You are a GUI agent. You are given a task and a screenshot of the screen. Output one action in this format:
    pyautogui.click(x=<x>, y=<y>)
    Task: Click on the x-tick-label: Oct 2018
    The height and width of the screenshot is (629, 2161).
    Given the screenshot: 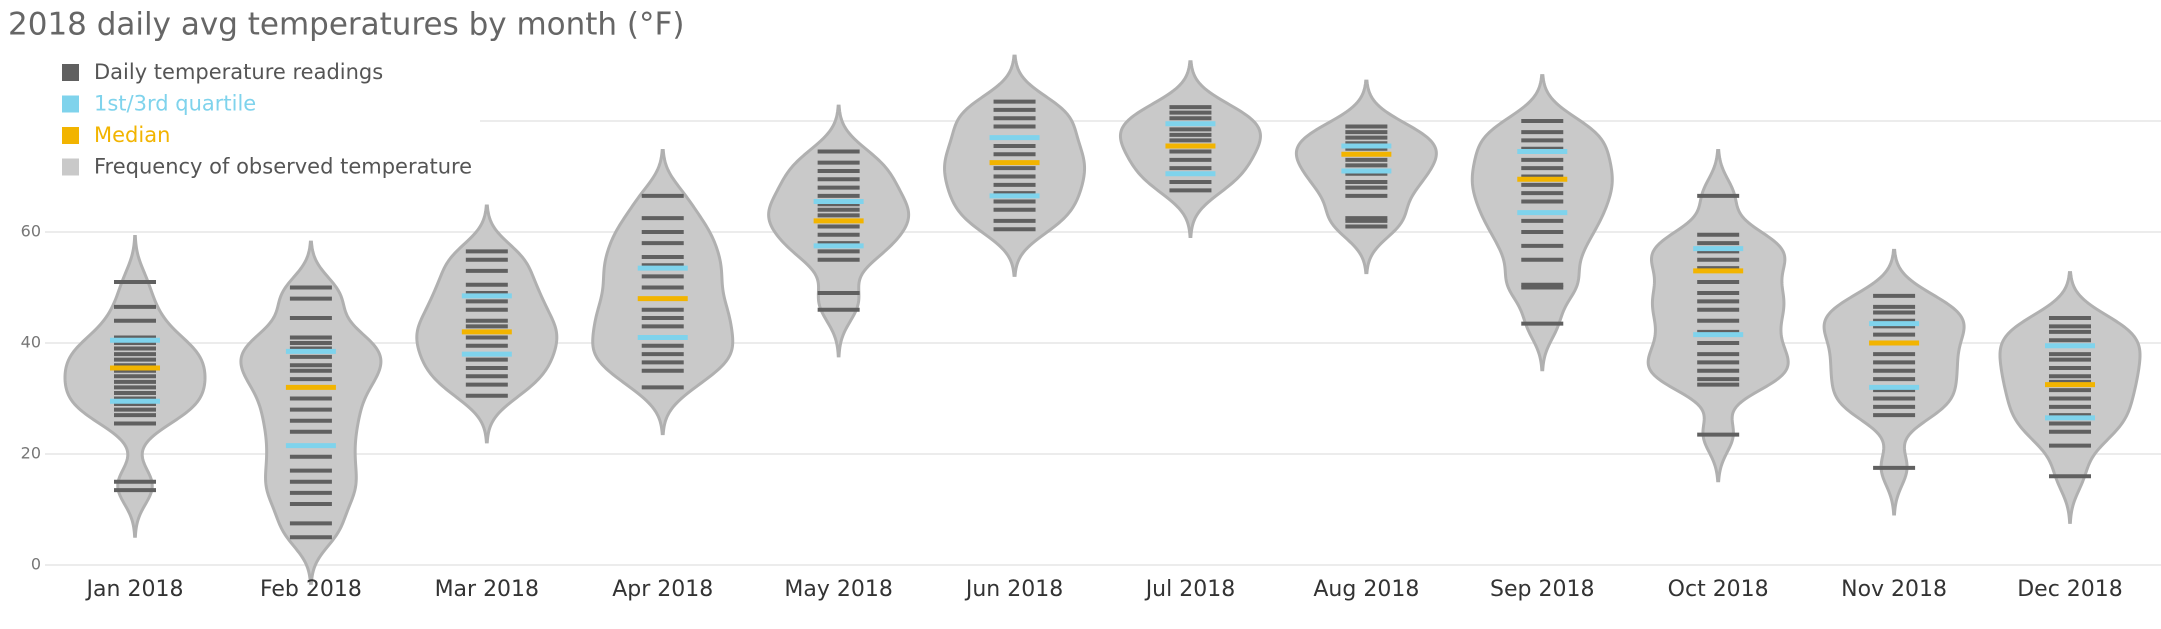 What is the action you would take?
    pyautogui.click(x=1718, y=589)
    